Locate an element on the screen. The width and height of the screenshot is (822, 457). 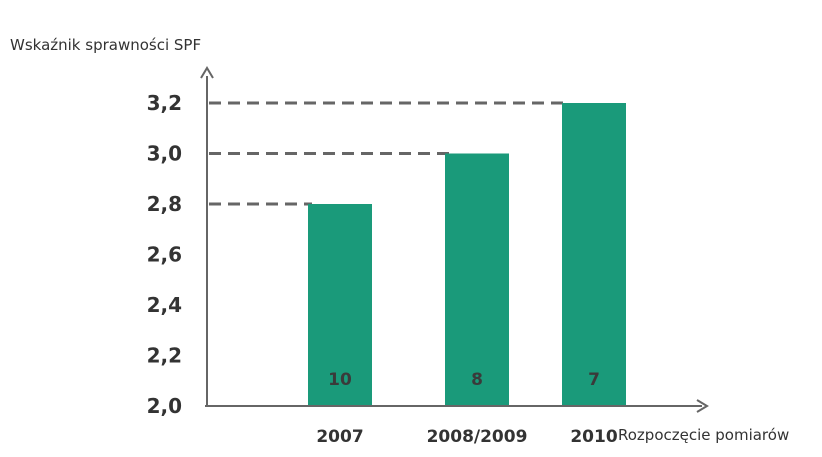
y-tick-label: 2,4 is located at coordinates (164, 305).